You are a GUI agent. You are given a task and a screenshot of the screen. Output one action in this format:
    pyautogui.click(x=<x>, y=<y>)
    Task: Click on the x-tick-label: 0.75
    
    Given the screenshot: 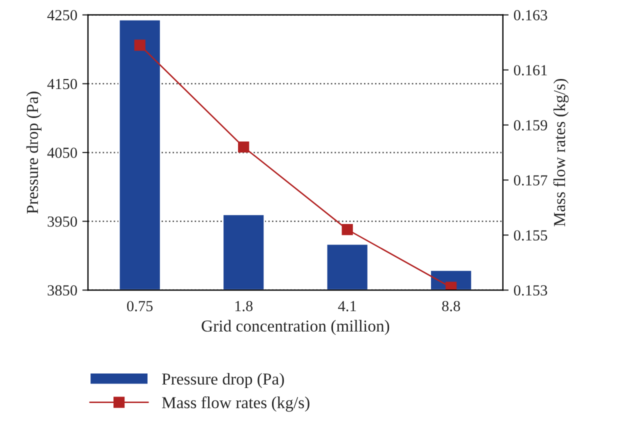 What is the action you would take?
    pyautogui.click(x=140, y=306)
    